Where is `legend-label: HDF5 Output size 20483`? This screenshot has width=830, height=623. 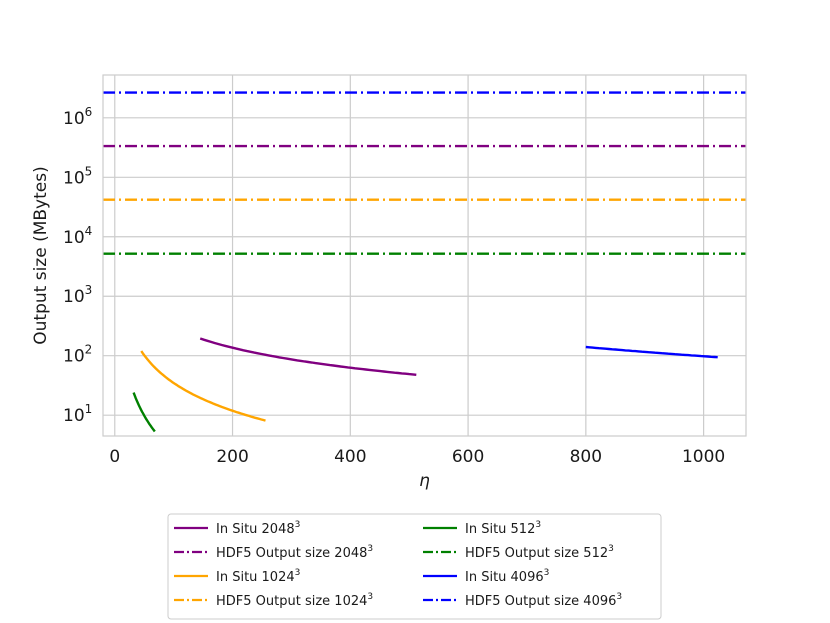 legend-label: HDF5 Output size 20483 is located at coordinates (294, 552).